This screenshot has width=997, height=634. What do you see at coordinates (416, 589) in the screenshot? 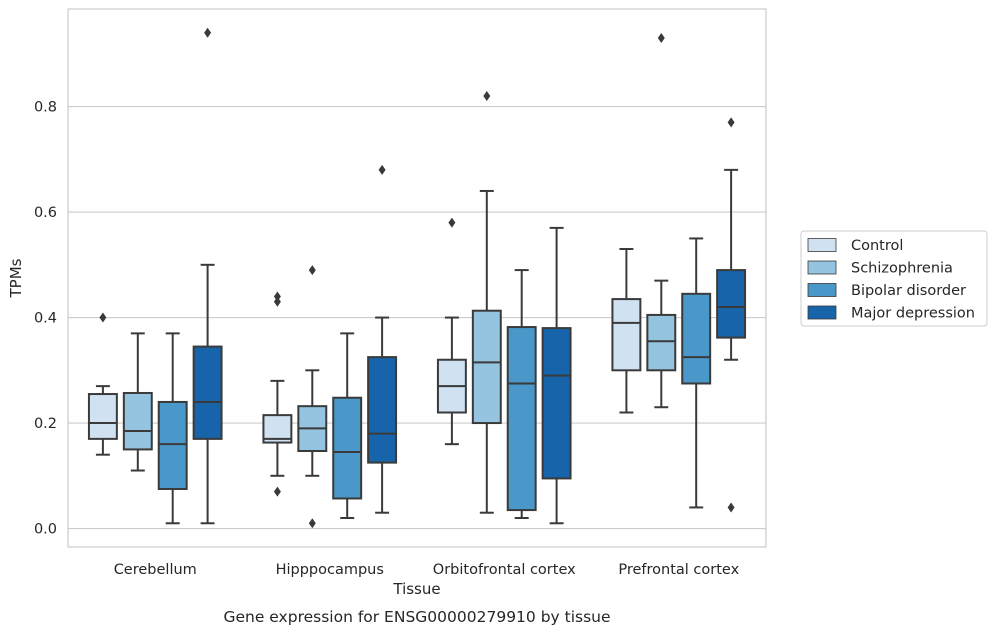
I see `x-axis-label: Tissue` at bounding box center [416, 589].